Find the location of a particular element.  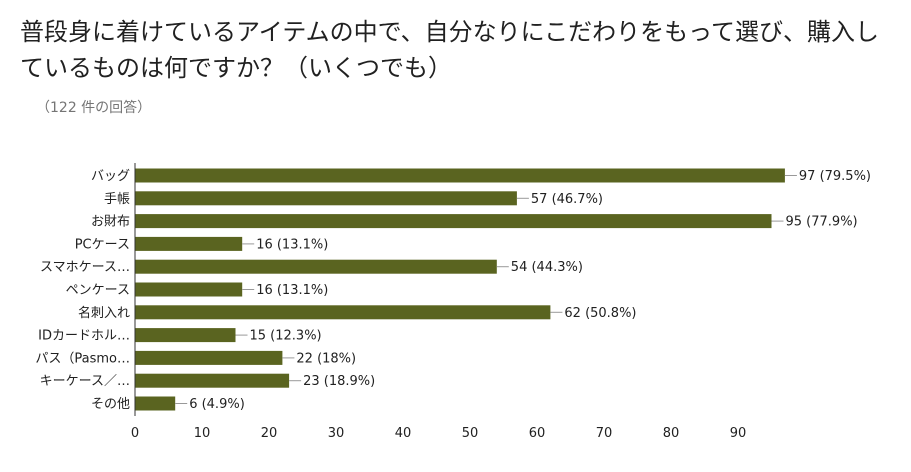

data-label: 62 (50.8%) is located at coordinates (600, 313).